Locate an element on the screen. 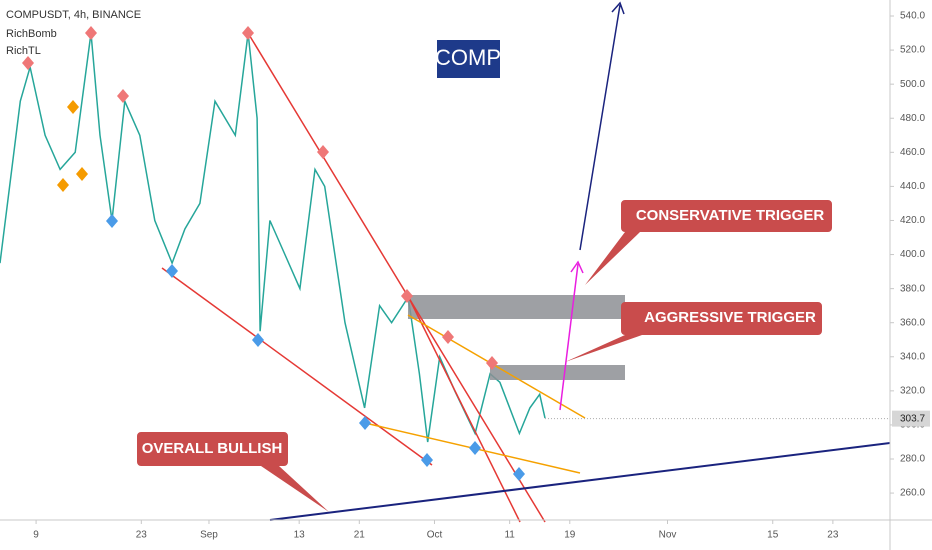  y-tick-label: 500.0 is located at coordinates (912, 84).